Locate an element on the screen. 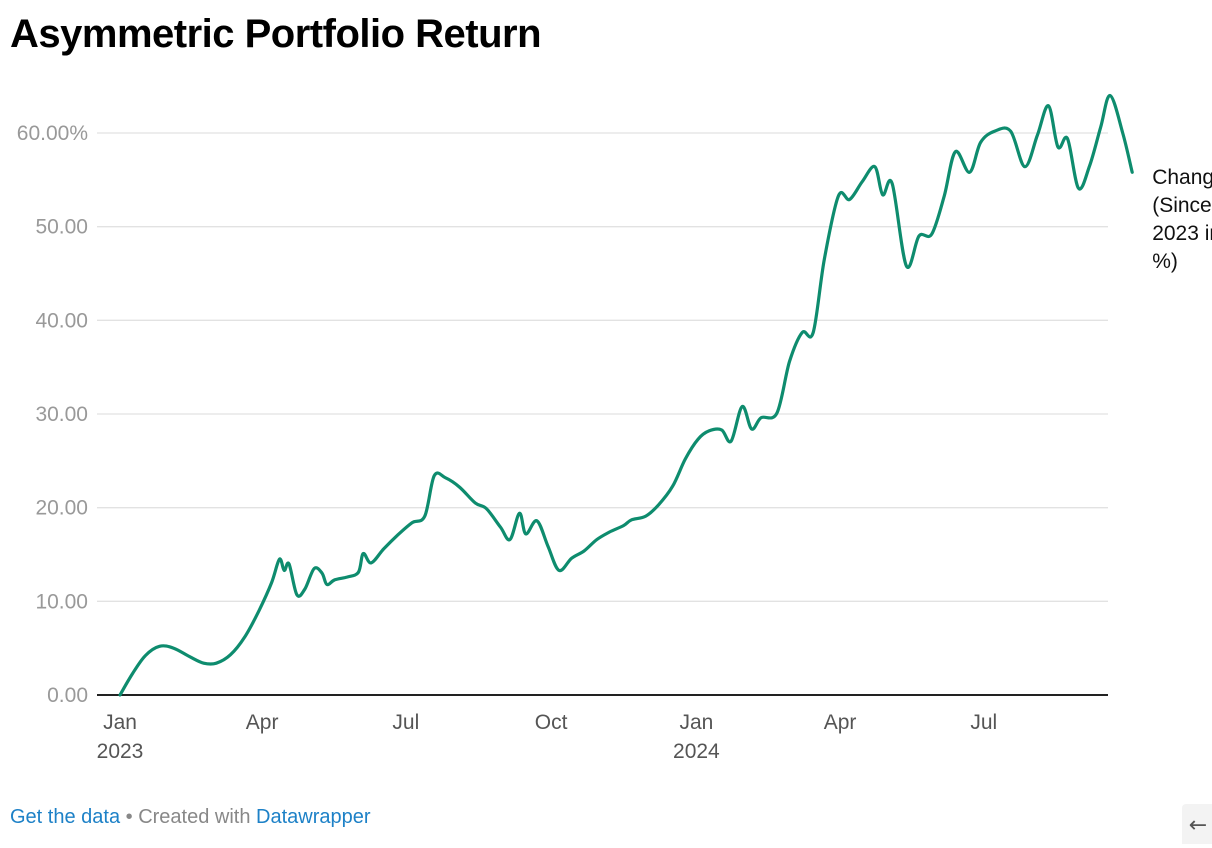  y-tick-label: 60.00% is located at coordinates (52, 133).